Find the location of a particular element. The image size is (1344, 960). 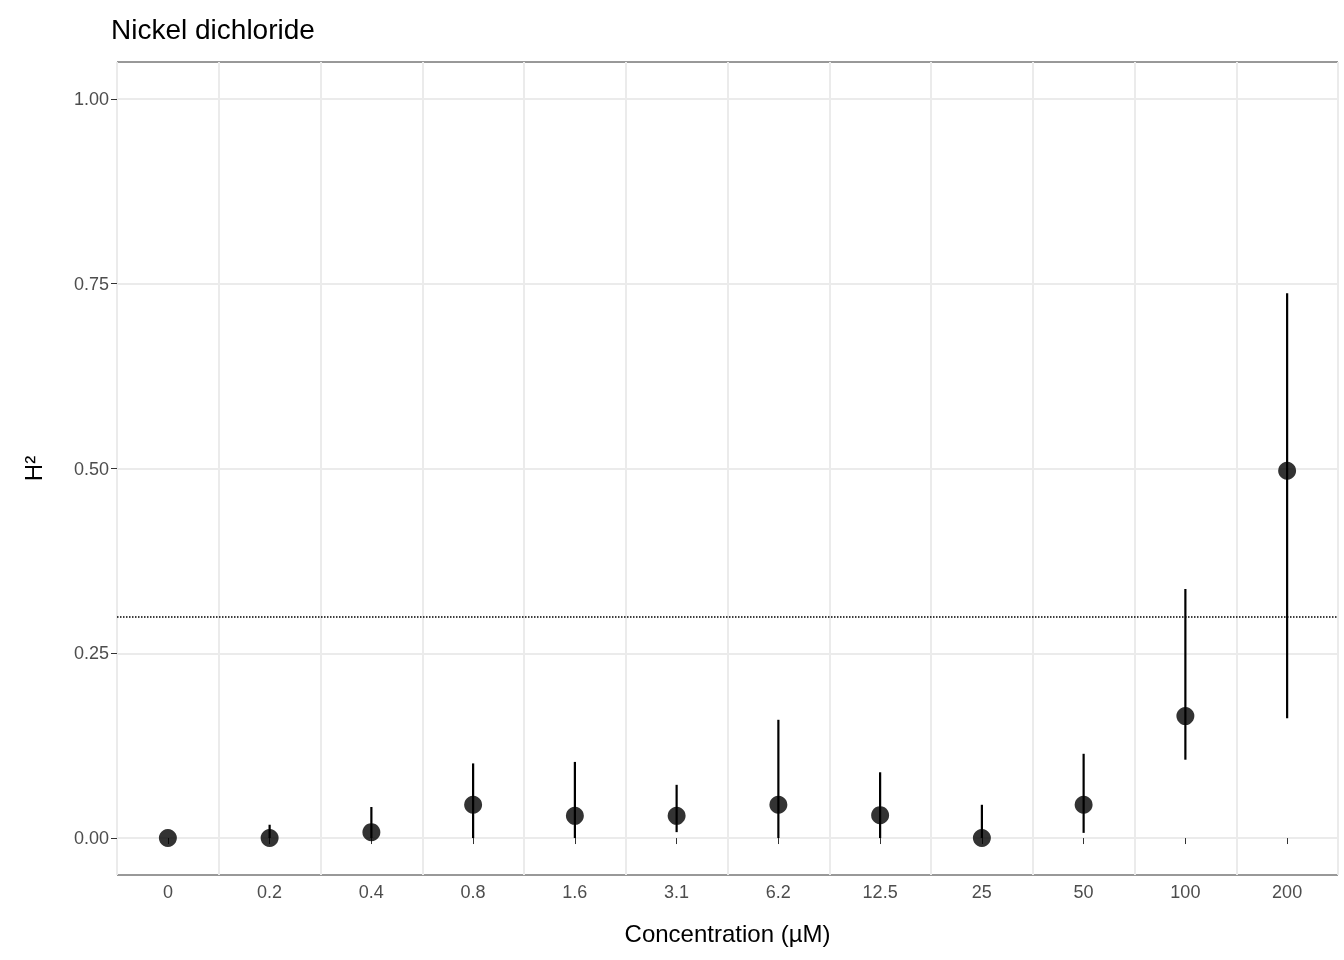

x-tick-label: 50 is located at coordinates (1083, 892).